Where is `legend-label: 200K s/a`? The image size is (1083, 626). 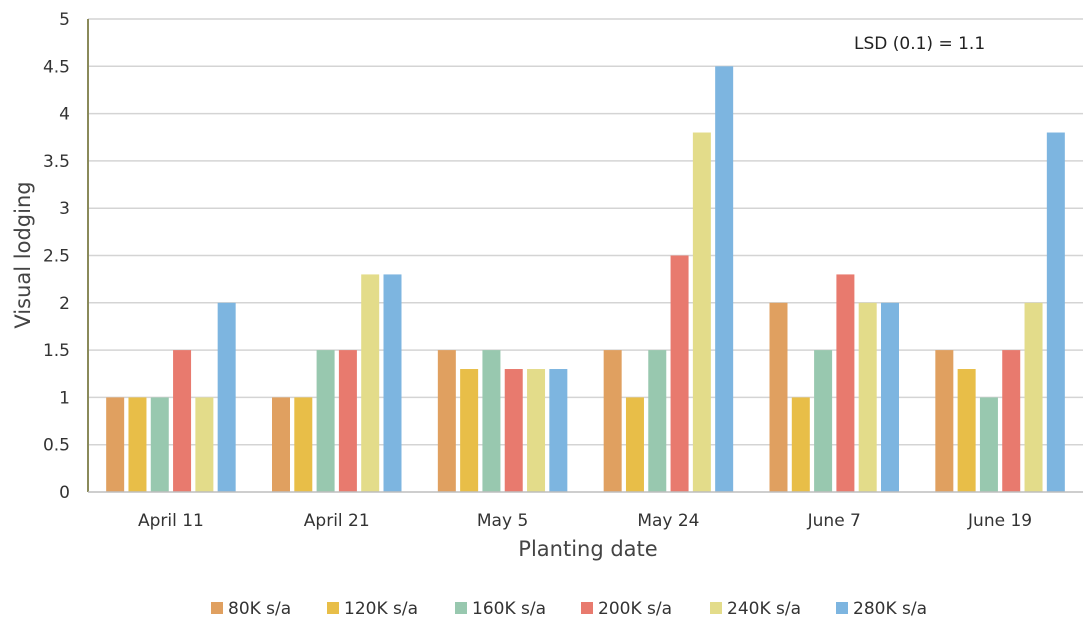
legend-label: 200K s/a is located at coordinates (635, 609).